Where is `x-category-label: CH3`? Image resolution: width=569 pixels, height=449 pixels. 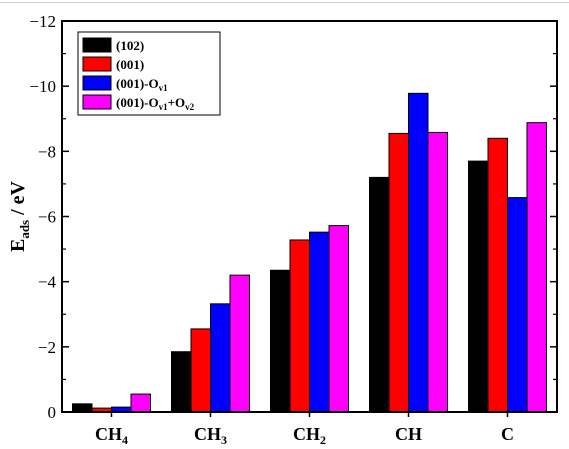 x-category-label: CH3 is located at coordinates (210, 435).